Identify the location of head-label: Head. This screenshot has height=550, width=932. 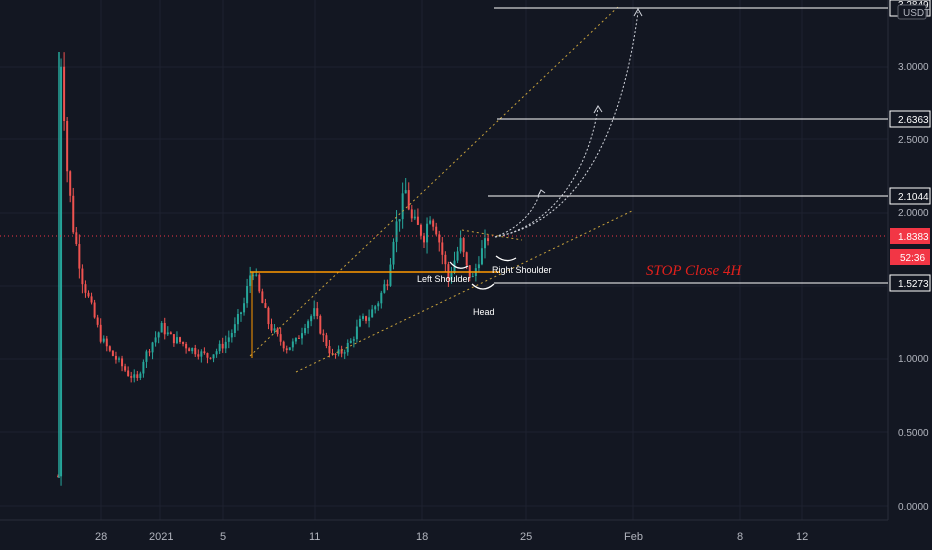
(484, 312).